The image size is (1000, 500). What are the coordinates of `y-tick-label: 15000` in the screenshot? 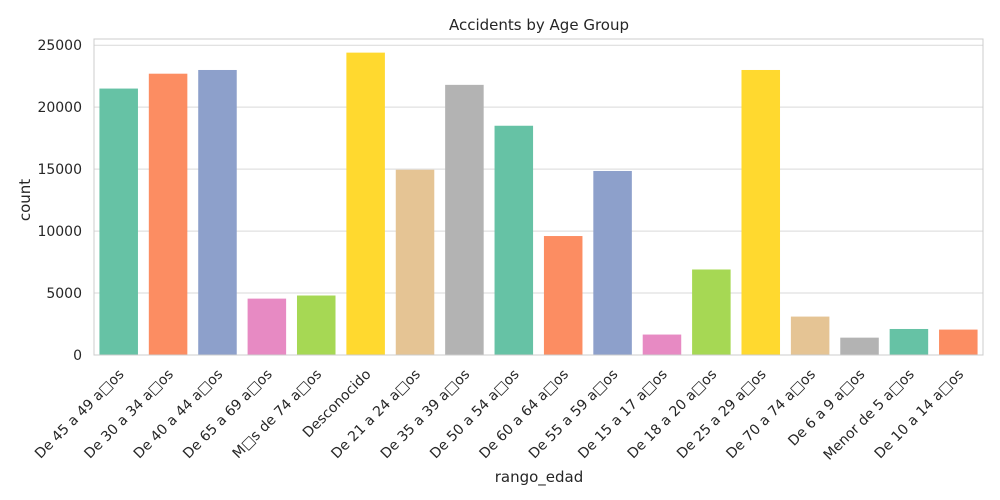 It's located at (59, 170).